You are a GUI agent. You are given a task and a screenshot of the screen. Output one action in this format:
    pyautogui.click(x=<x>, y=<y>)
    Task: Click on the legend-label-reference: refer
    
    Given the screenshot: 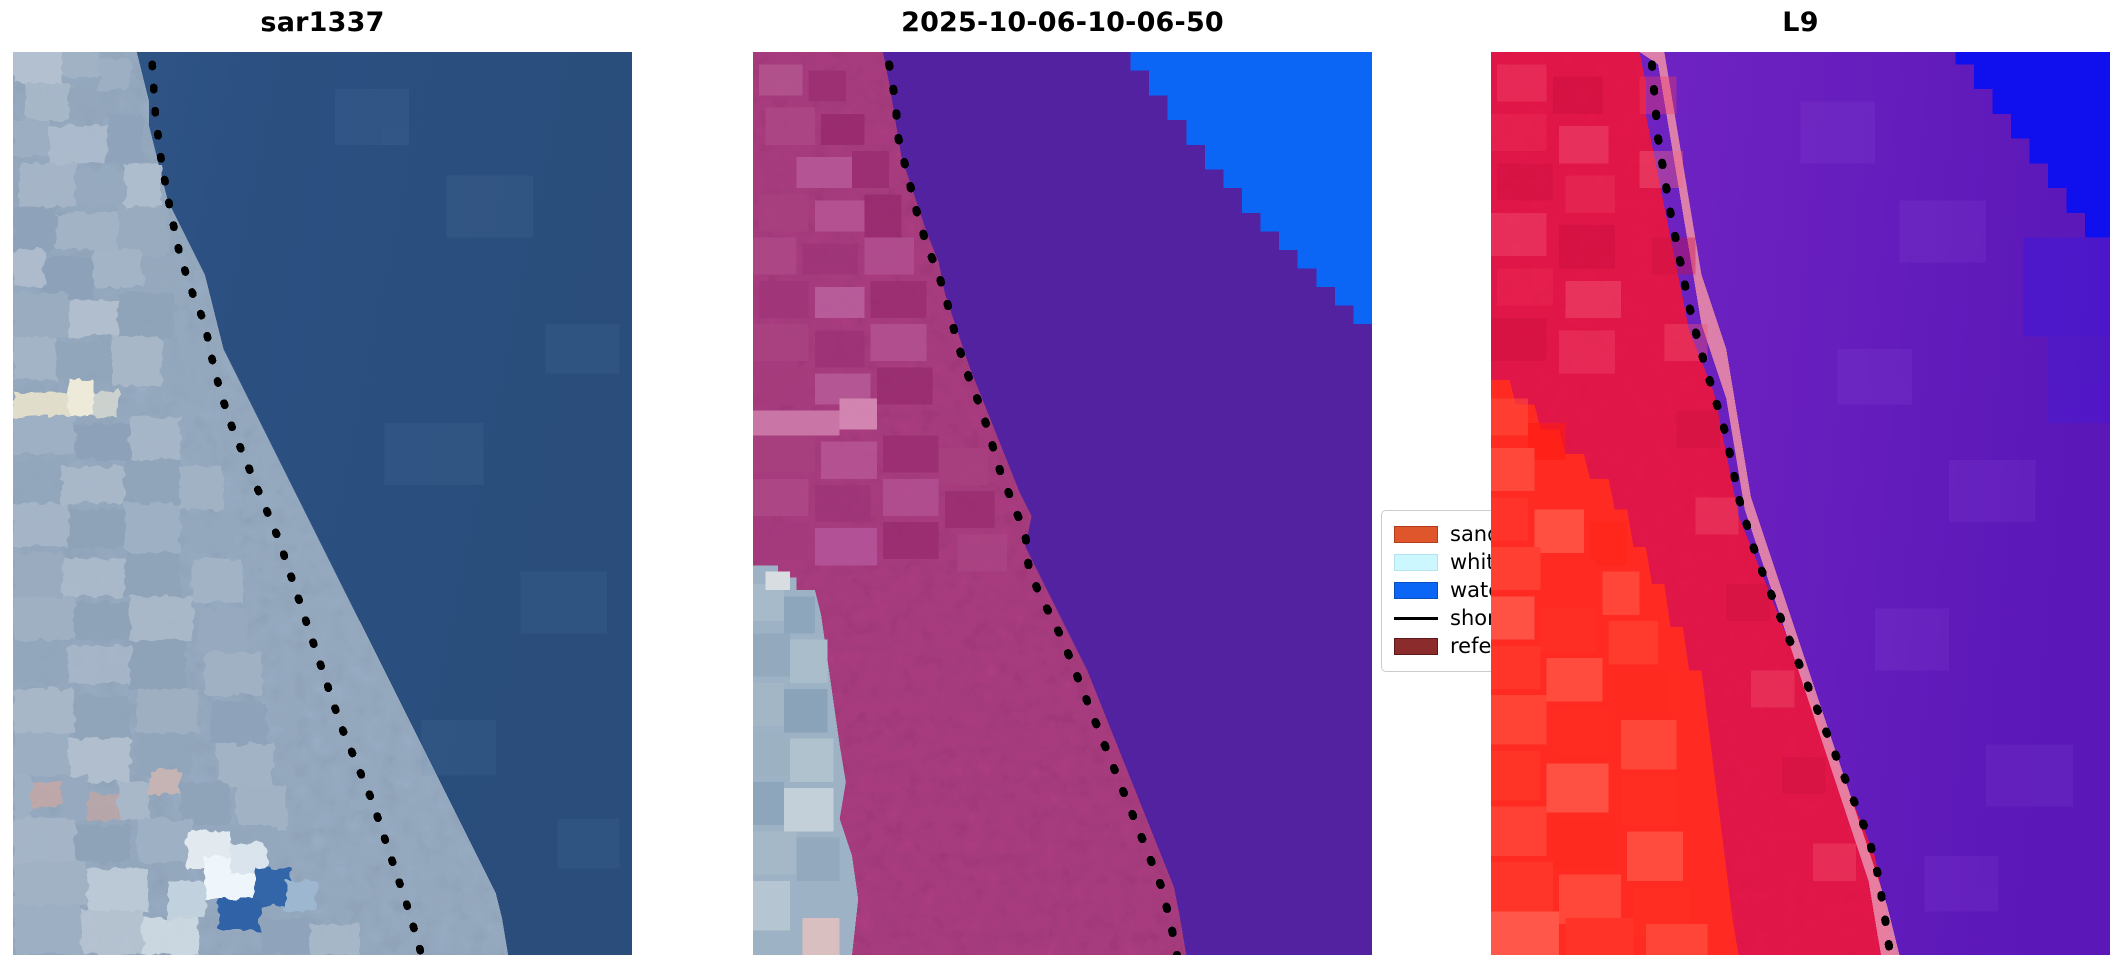 What is the action you would take?
    pyautogui.click(x=1475, y=646)
    